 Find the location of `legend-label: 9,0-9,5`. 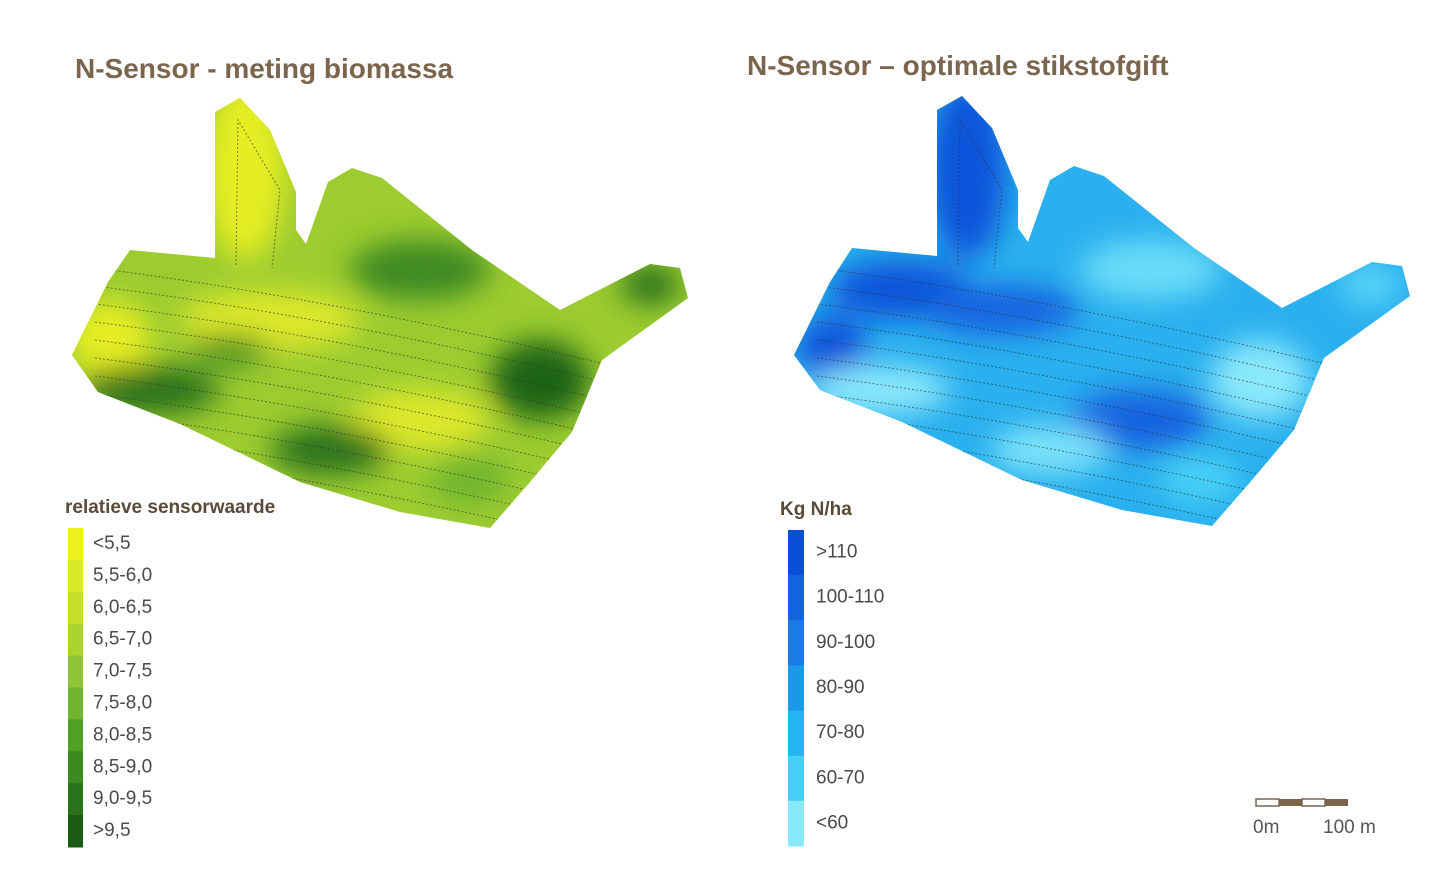

legend-label: 9,0-9,5 is located at coordinates (122, 798).